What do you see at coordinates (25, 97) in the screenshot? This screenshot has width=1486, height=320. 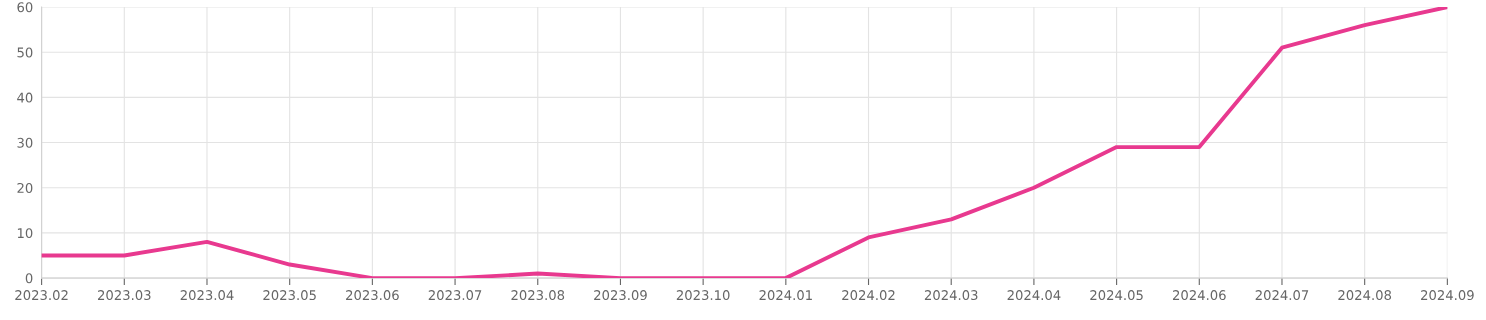 I see `y-tick-label: 40` at bounding box center [25, 97].